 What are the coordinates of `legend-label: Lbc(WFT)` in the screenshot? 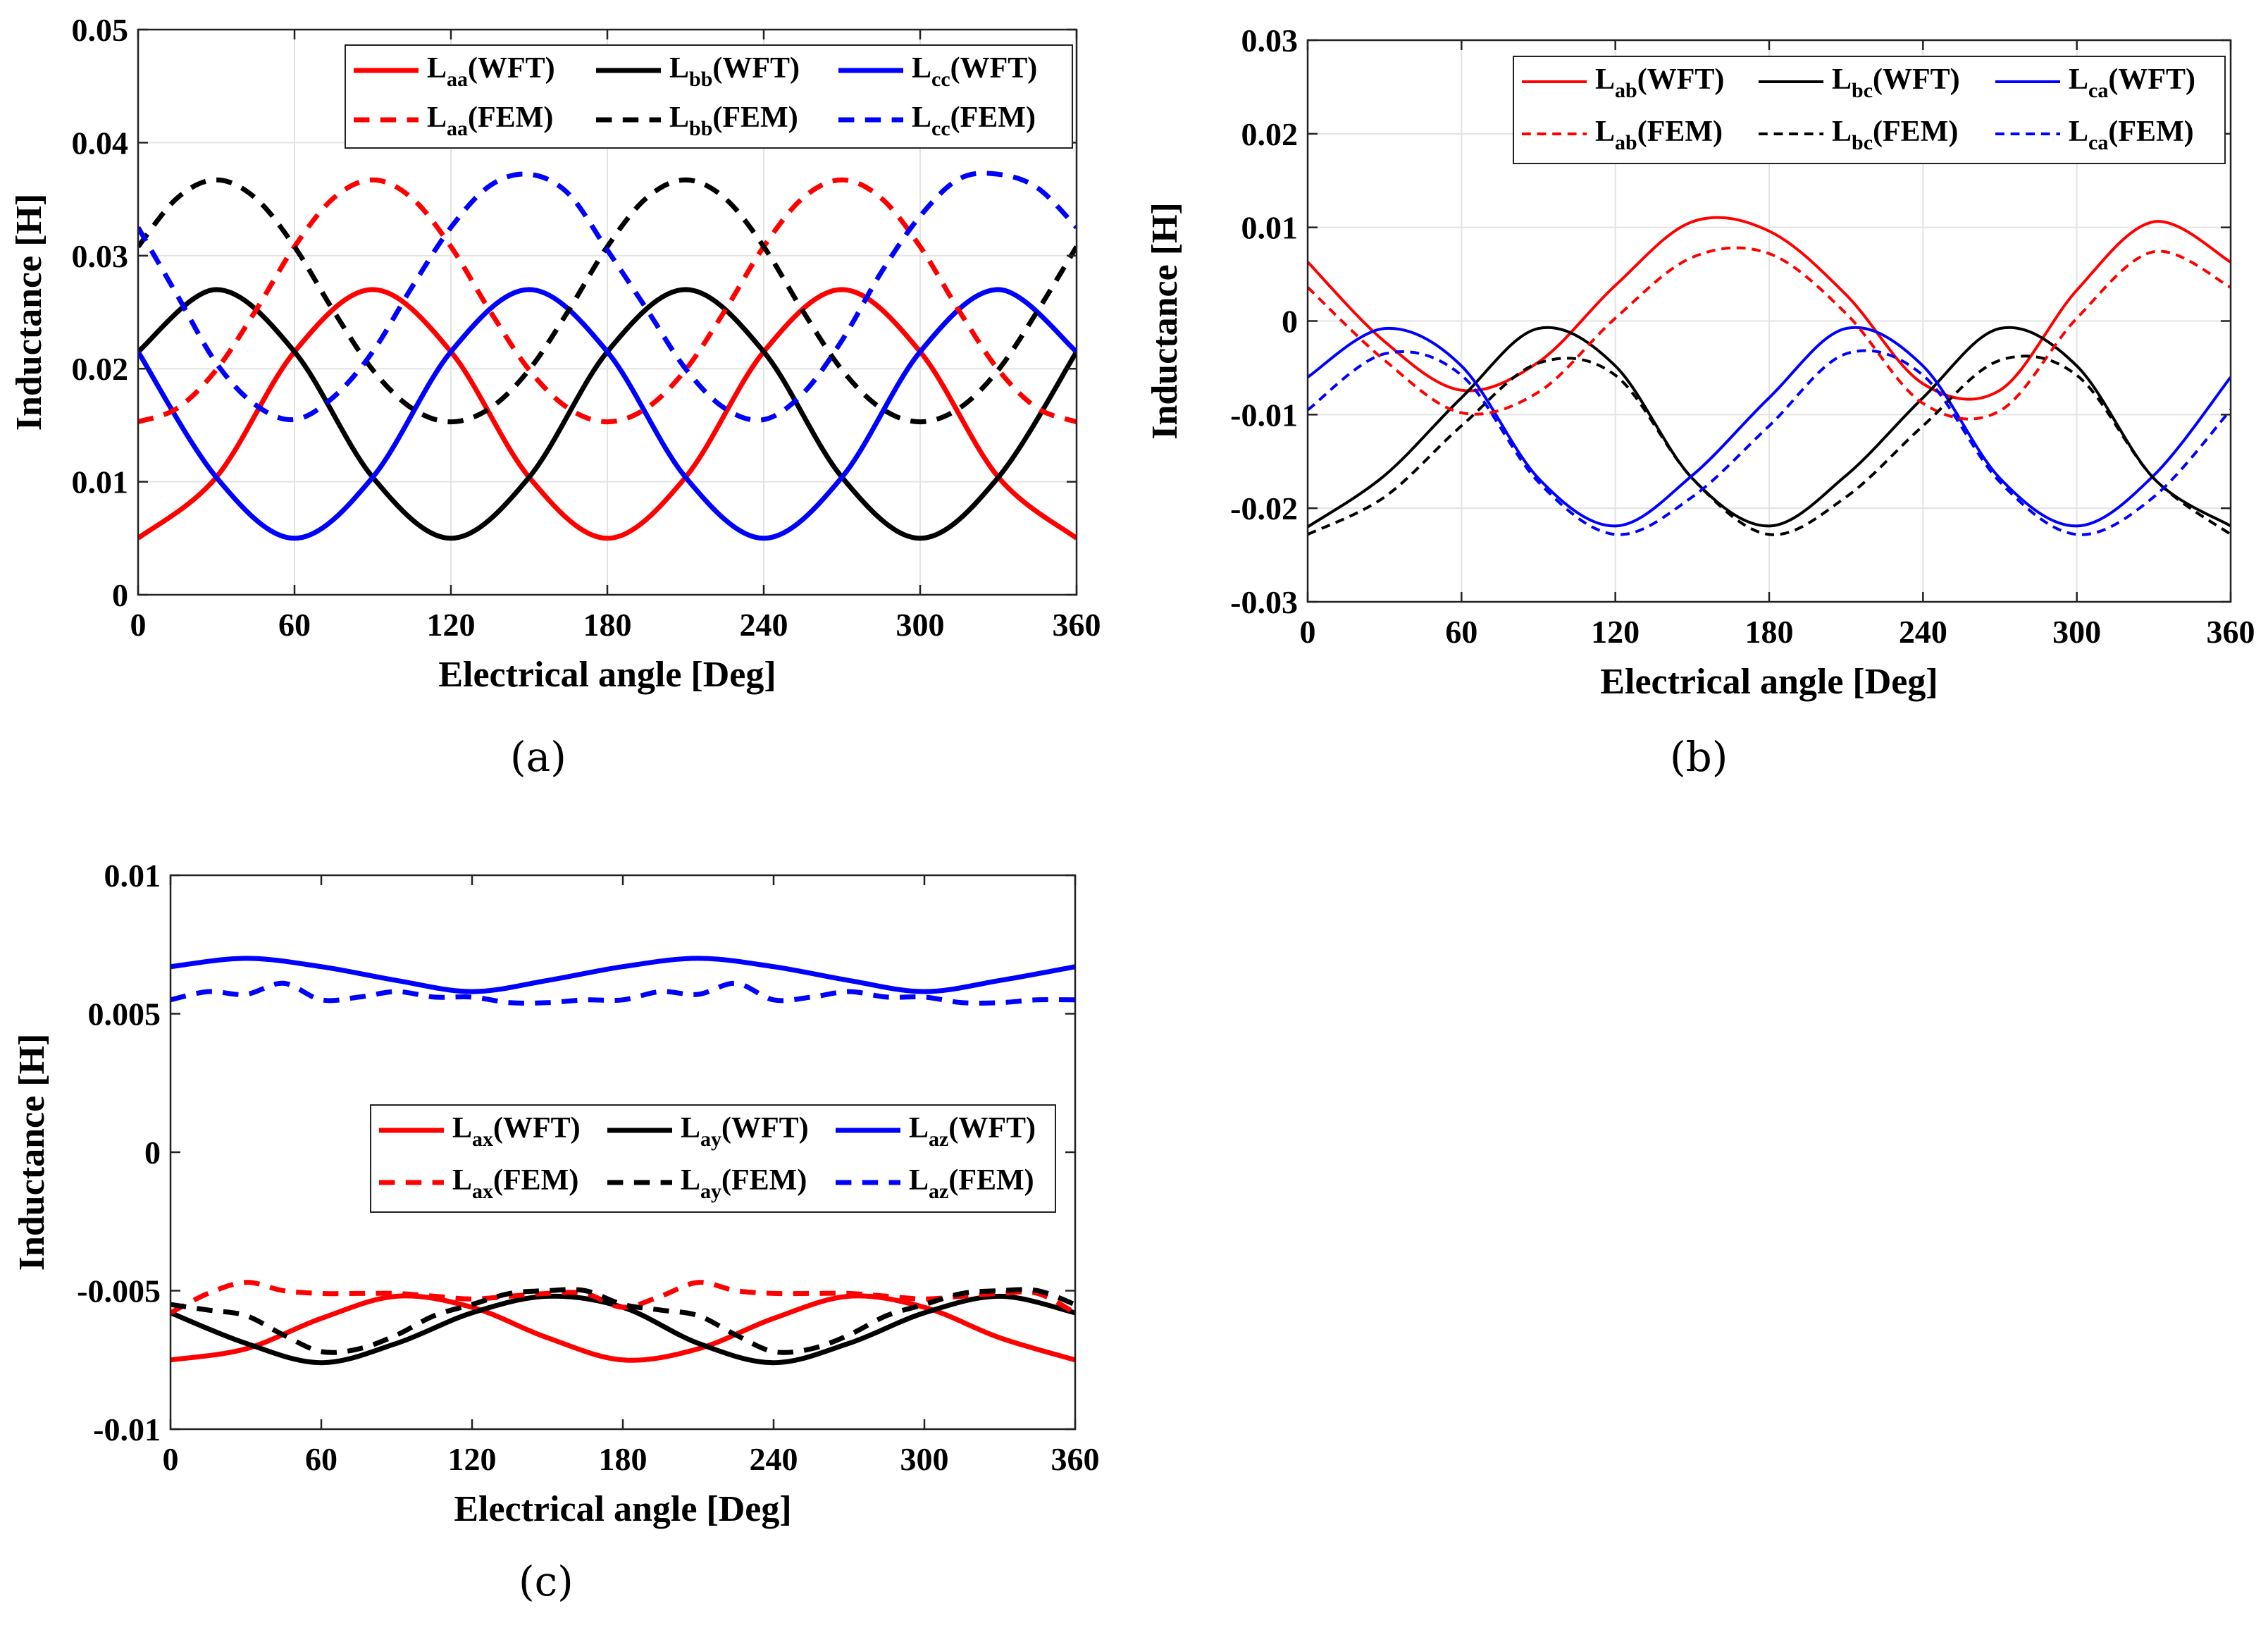 It's located at (1896, 83).